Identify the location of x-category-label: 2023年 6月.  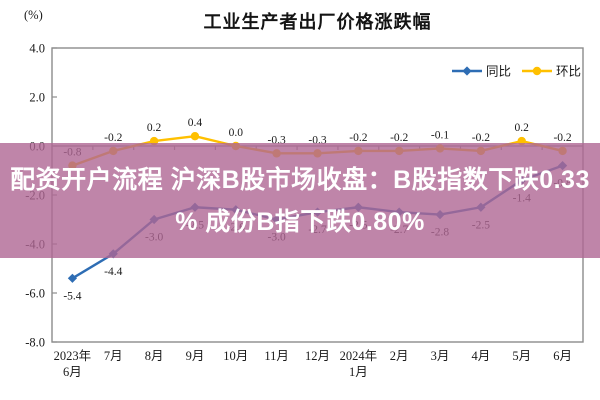
(73, 364).